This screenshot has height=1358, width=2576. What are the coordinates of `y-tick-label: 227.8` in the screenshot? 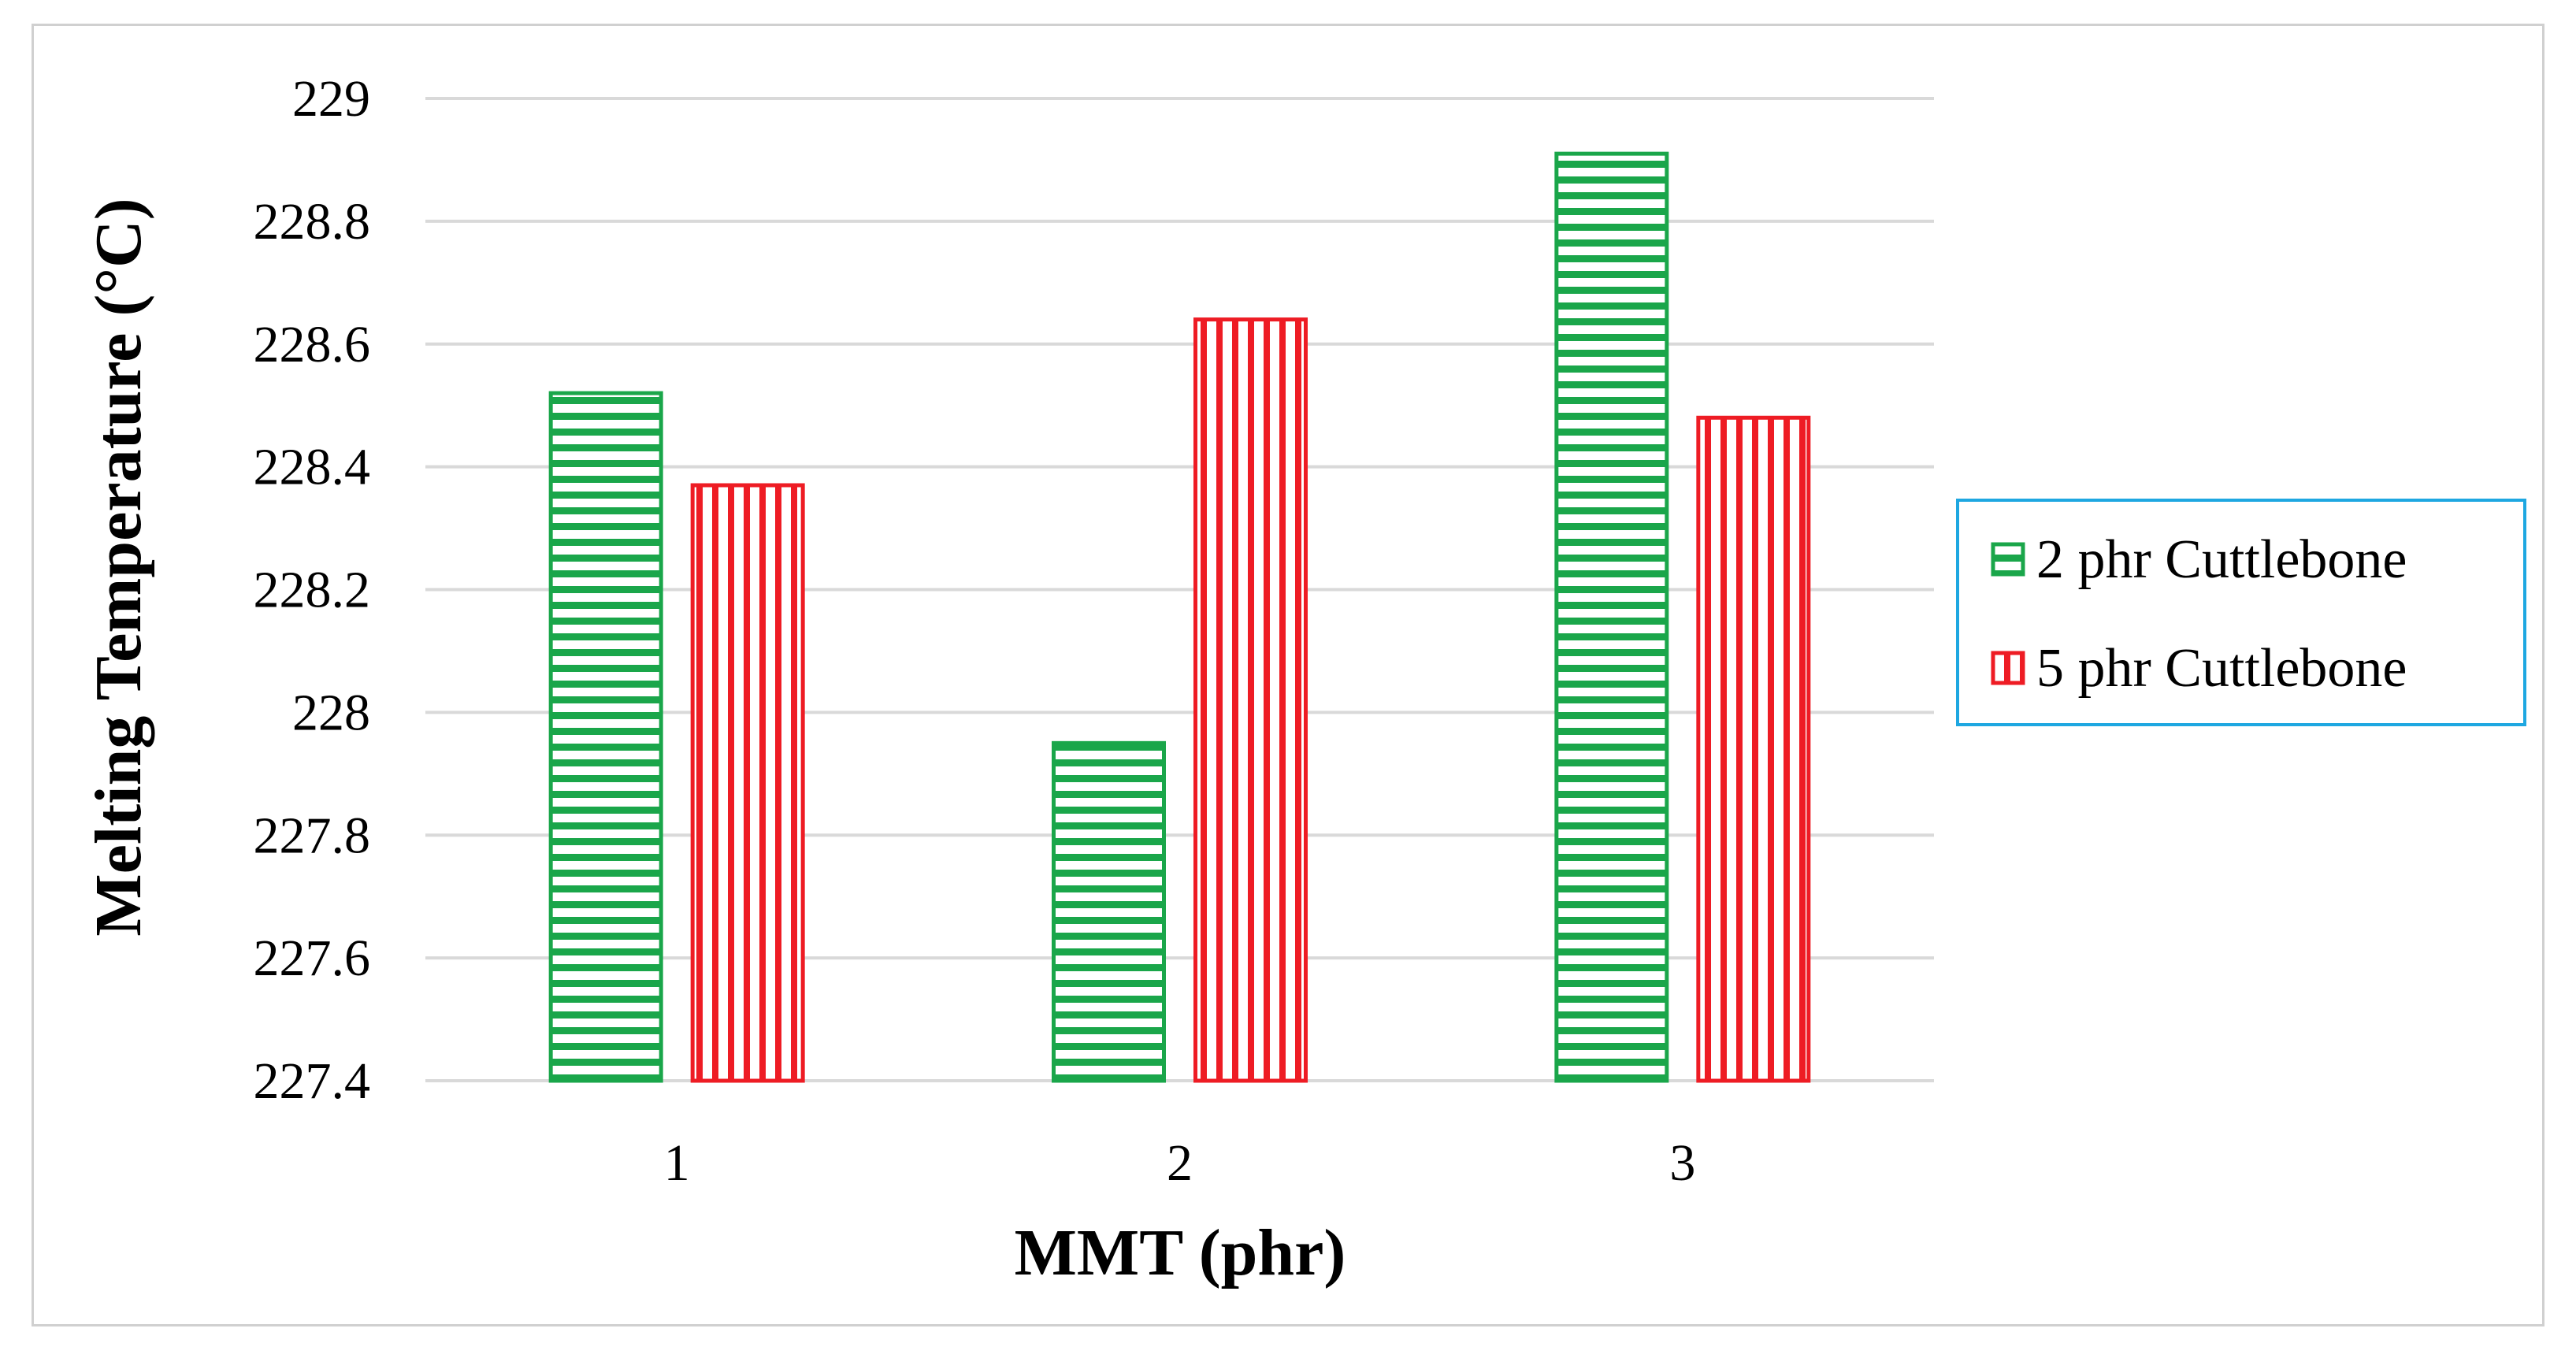 It's located at (312, 835).